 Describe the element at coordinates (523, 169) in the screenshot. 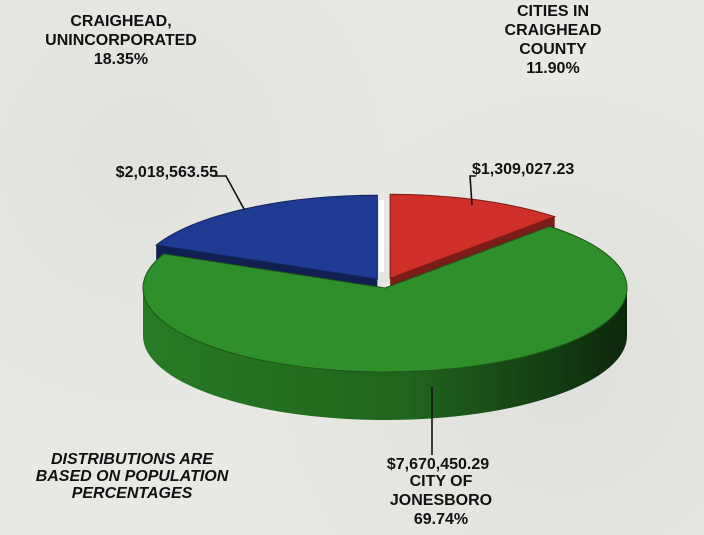

I see `amount-cities: $1,309,027.23` at that location.